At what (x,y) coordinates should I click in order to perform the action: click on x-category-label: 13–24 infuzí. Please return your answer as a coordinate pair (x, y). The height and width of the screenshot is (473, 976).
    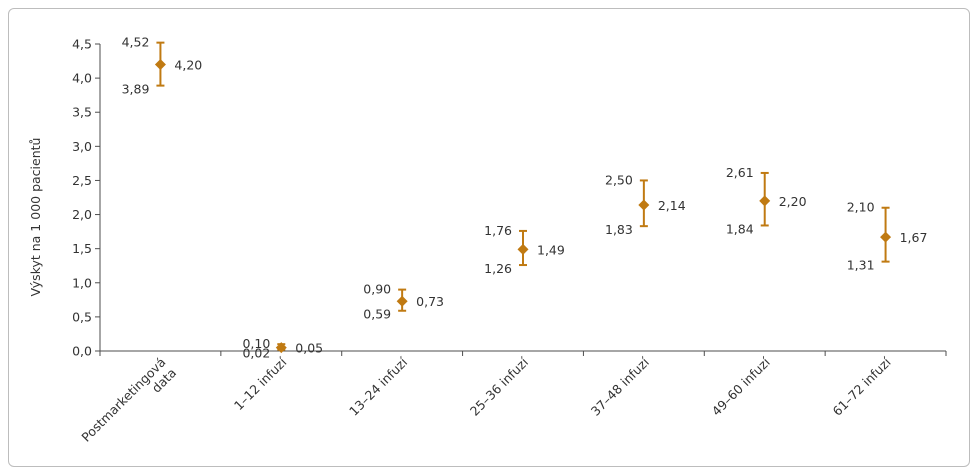
    Looking at the image, I should click on (378, 386).